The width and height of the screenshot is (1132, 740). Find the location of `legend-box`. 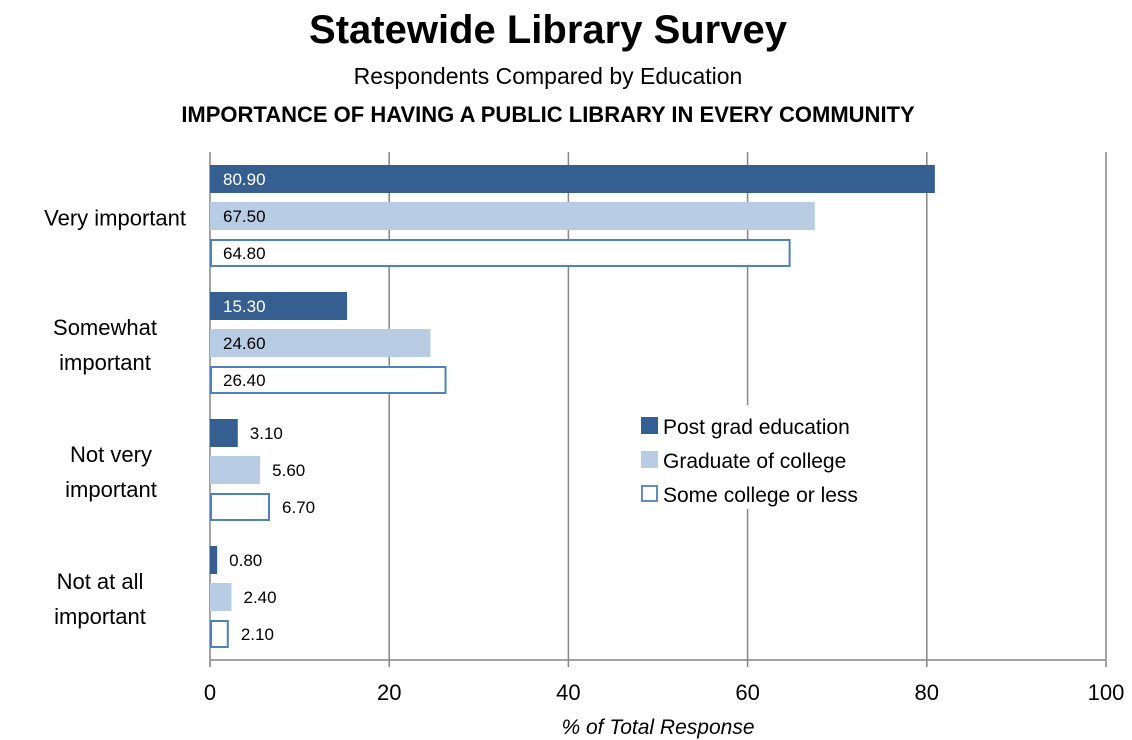

legend-box is located at coordinates (762, 457).